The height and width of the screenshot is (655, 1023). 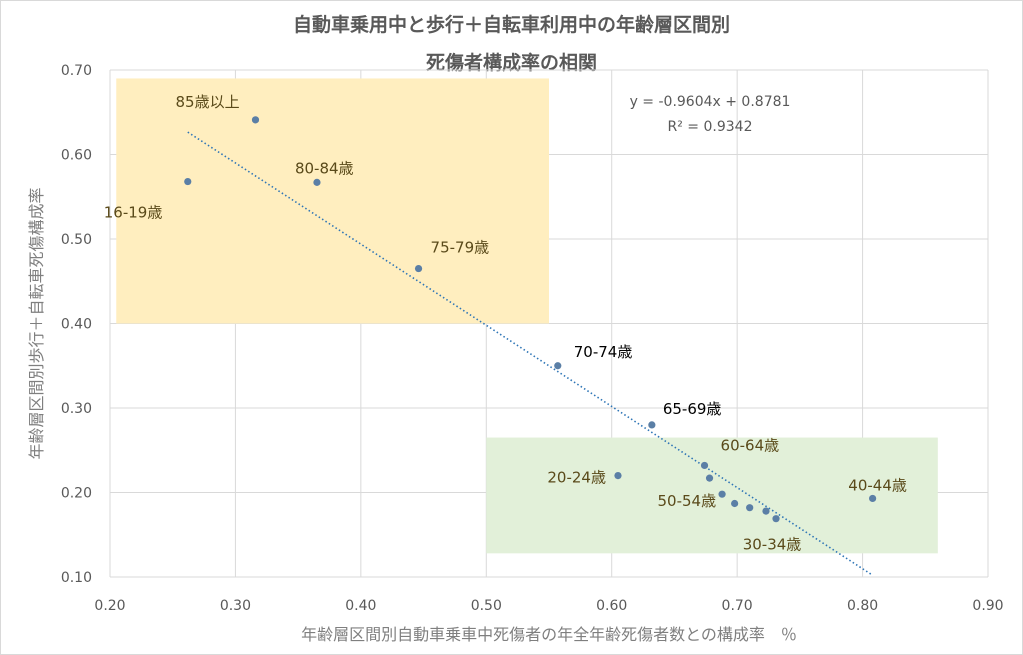 I want to click on data-label: 16-19歳, so click(x=133, y=213).